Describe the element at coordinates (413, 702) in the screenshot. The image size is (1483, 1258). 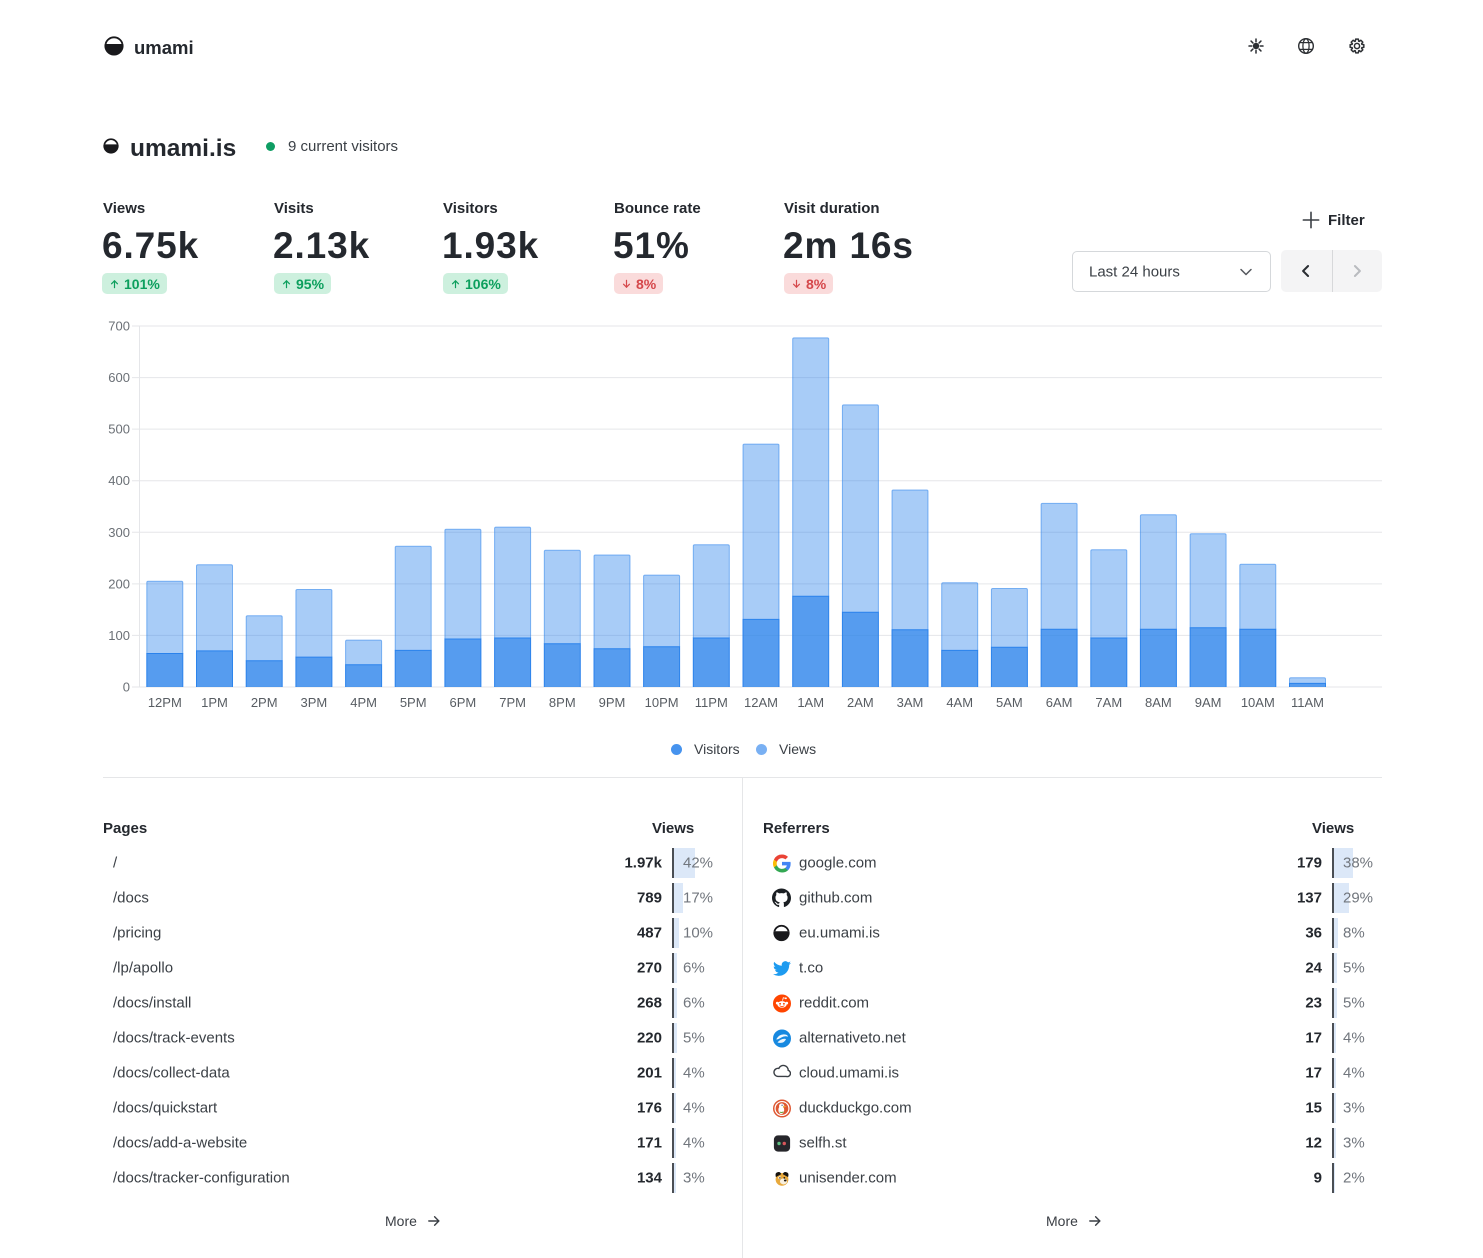
I see `svg-text: 5PM` at that location.